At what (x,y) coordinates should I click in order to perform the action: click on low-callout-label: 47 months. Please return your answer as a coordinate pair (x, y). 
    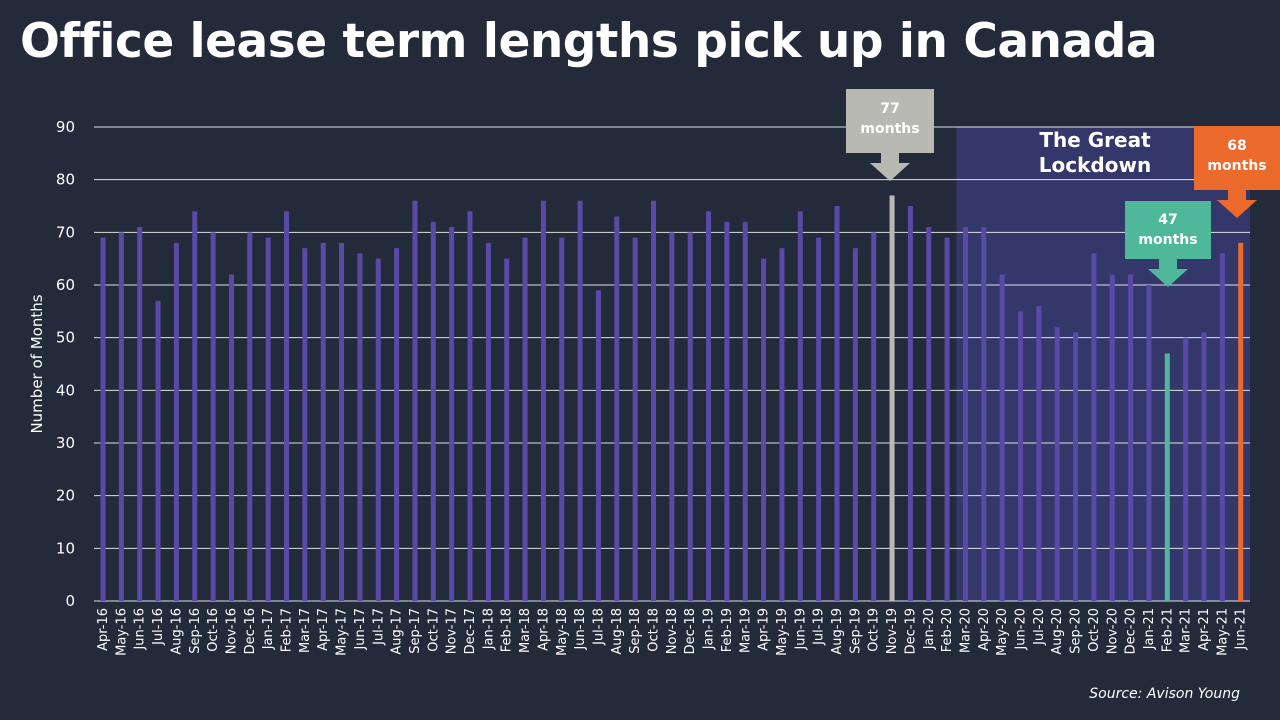
    Looking at the image, I should click on (1168, 230).